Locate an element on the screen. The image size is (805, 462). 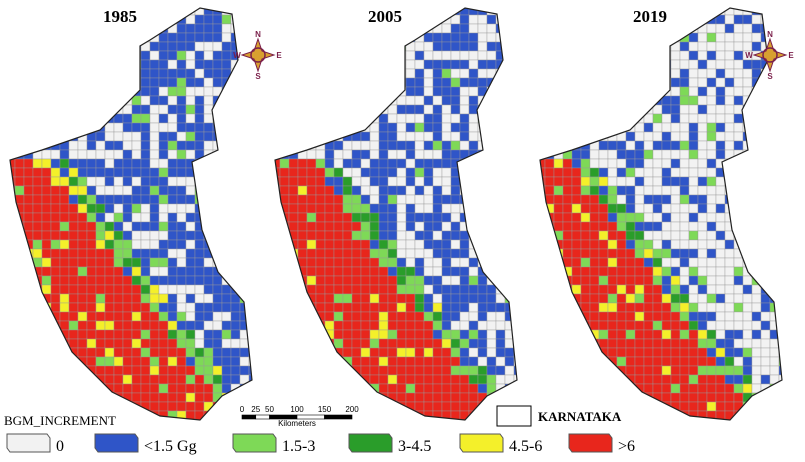
scale-tick-label: 100 is located at coordinates (297, 409).